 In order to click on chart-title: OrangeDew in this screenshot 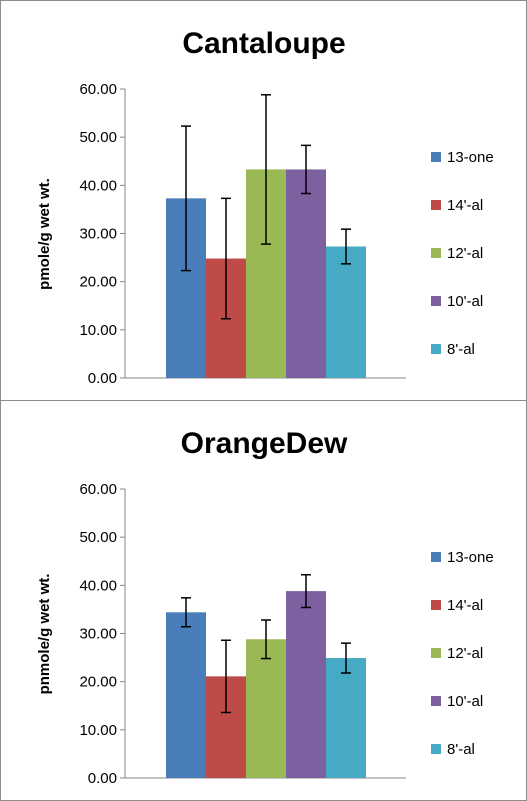, I will do `click(264, 443)`.